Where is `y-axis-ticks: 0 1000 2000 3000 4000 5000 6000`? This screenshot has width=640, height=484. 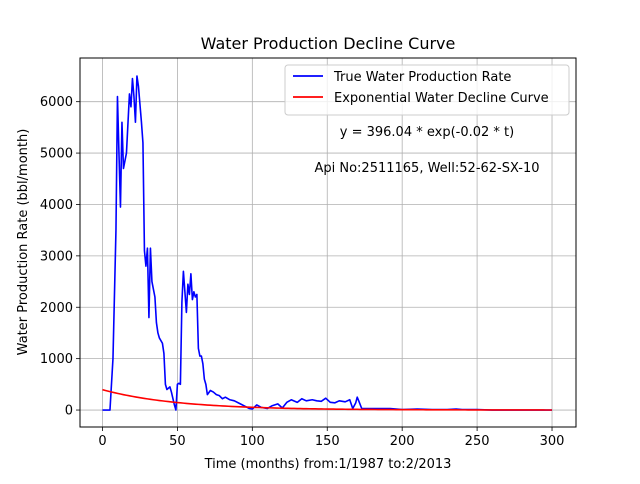
y-axis-ticks: 0 1000 2000 3000 4000 5000 6000 is located at coordinates (60, 257).